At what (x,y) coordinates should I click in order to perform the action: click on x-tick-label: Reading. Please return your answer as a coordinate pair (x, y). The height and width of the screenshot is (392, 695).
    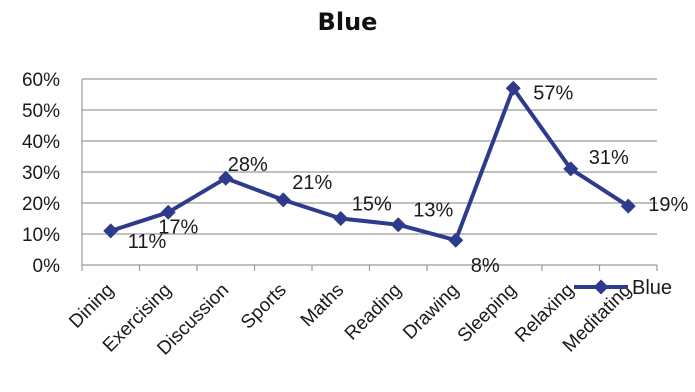
    Looking at the image, I should click on (373, 312).